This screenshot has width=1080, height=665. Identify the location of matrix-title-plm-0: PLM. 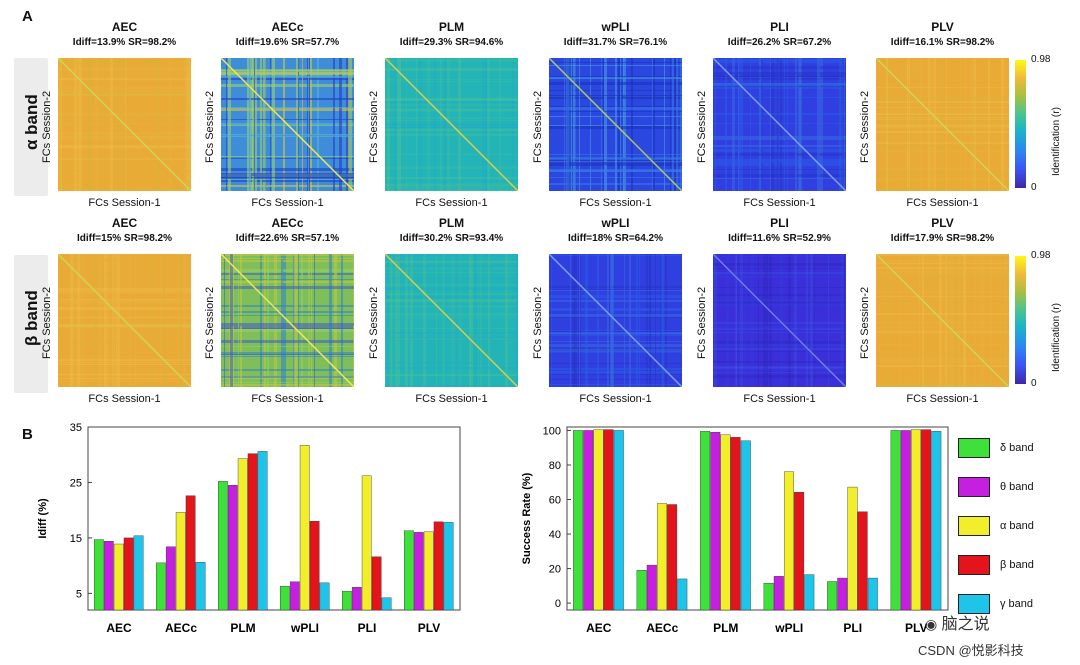
(451, 27).